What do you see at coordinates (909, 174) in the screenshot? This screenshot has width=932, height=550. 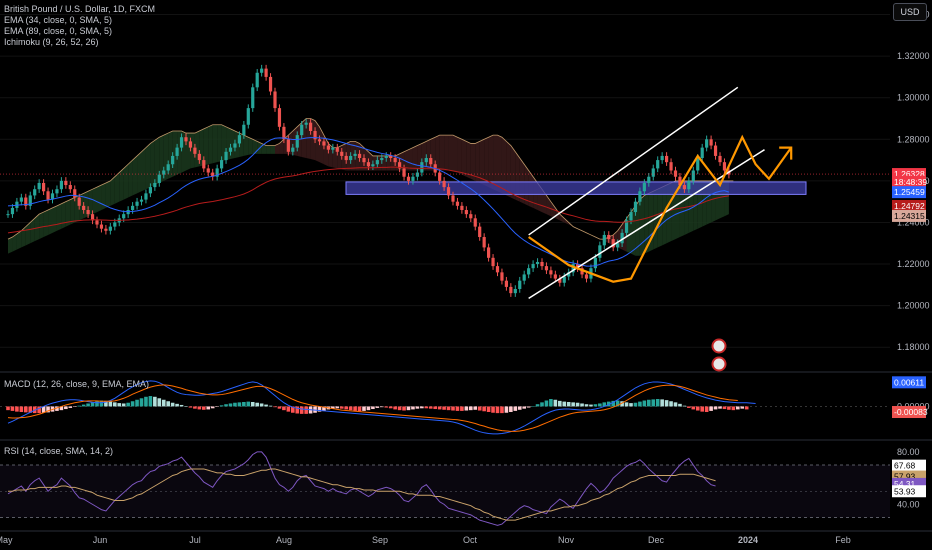 I see `price-label: 1.26328` at bounding box center [909, 174].